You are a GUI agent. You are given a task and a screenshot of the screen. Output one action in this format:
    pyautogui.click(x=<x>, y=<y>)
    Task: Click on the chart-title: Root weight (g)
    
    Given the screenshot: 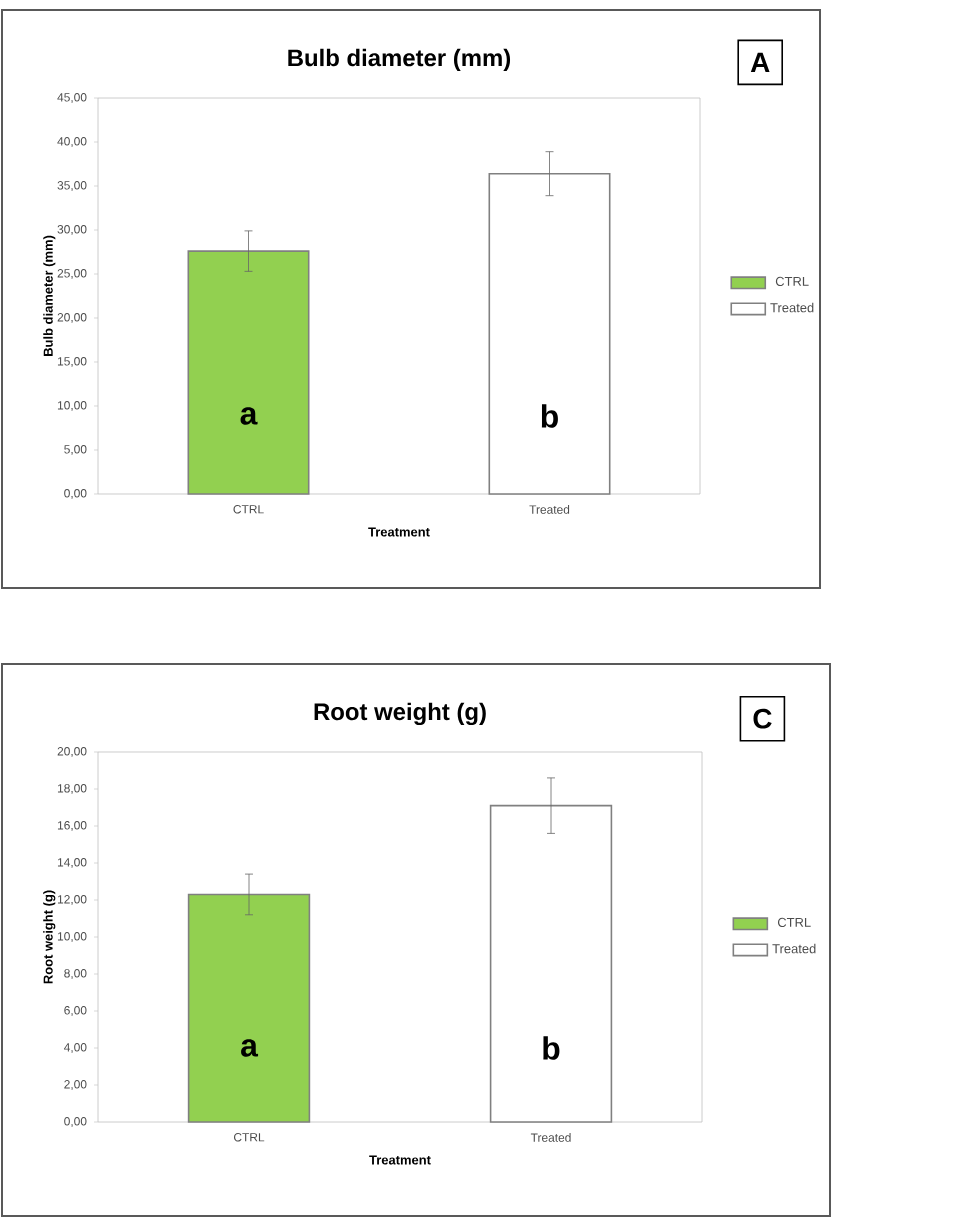 What is the action you would take?
    pyautogui.click(x=400, y=714)
    